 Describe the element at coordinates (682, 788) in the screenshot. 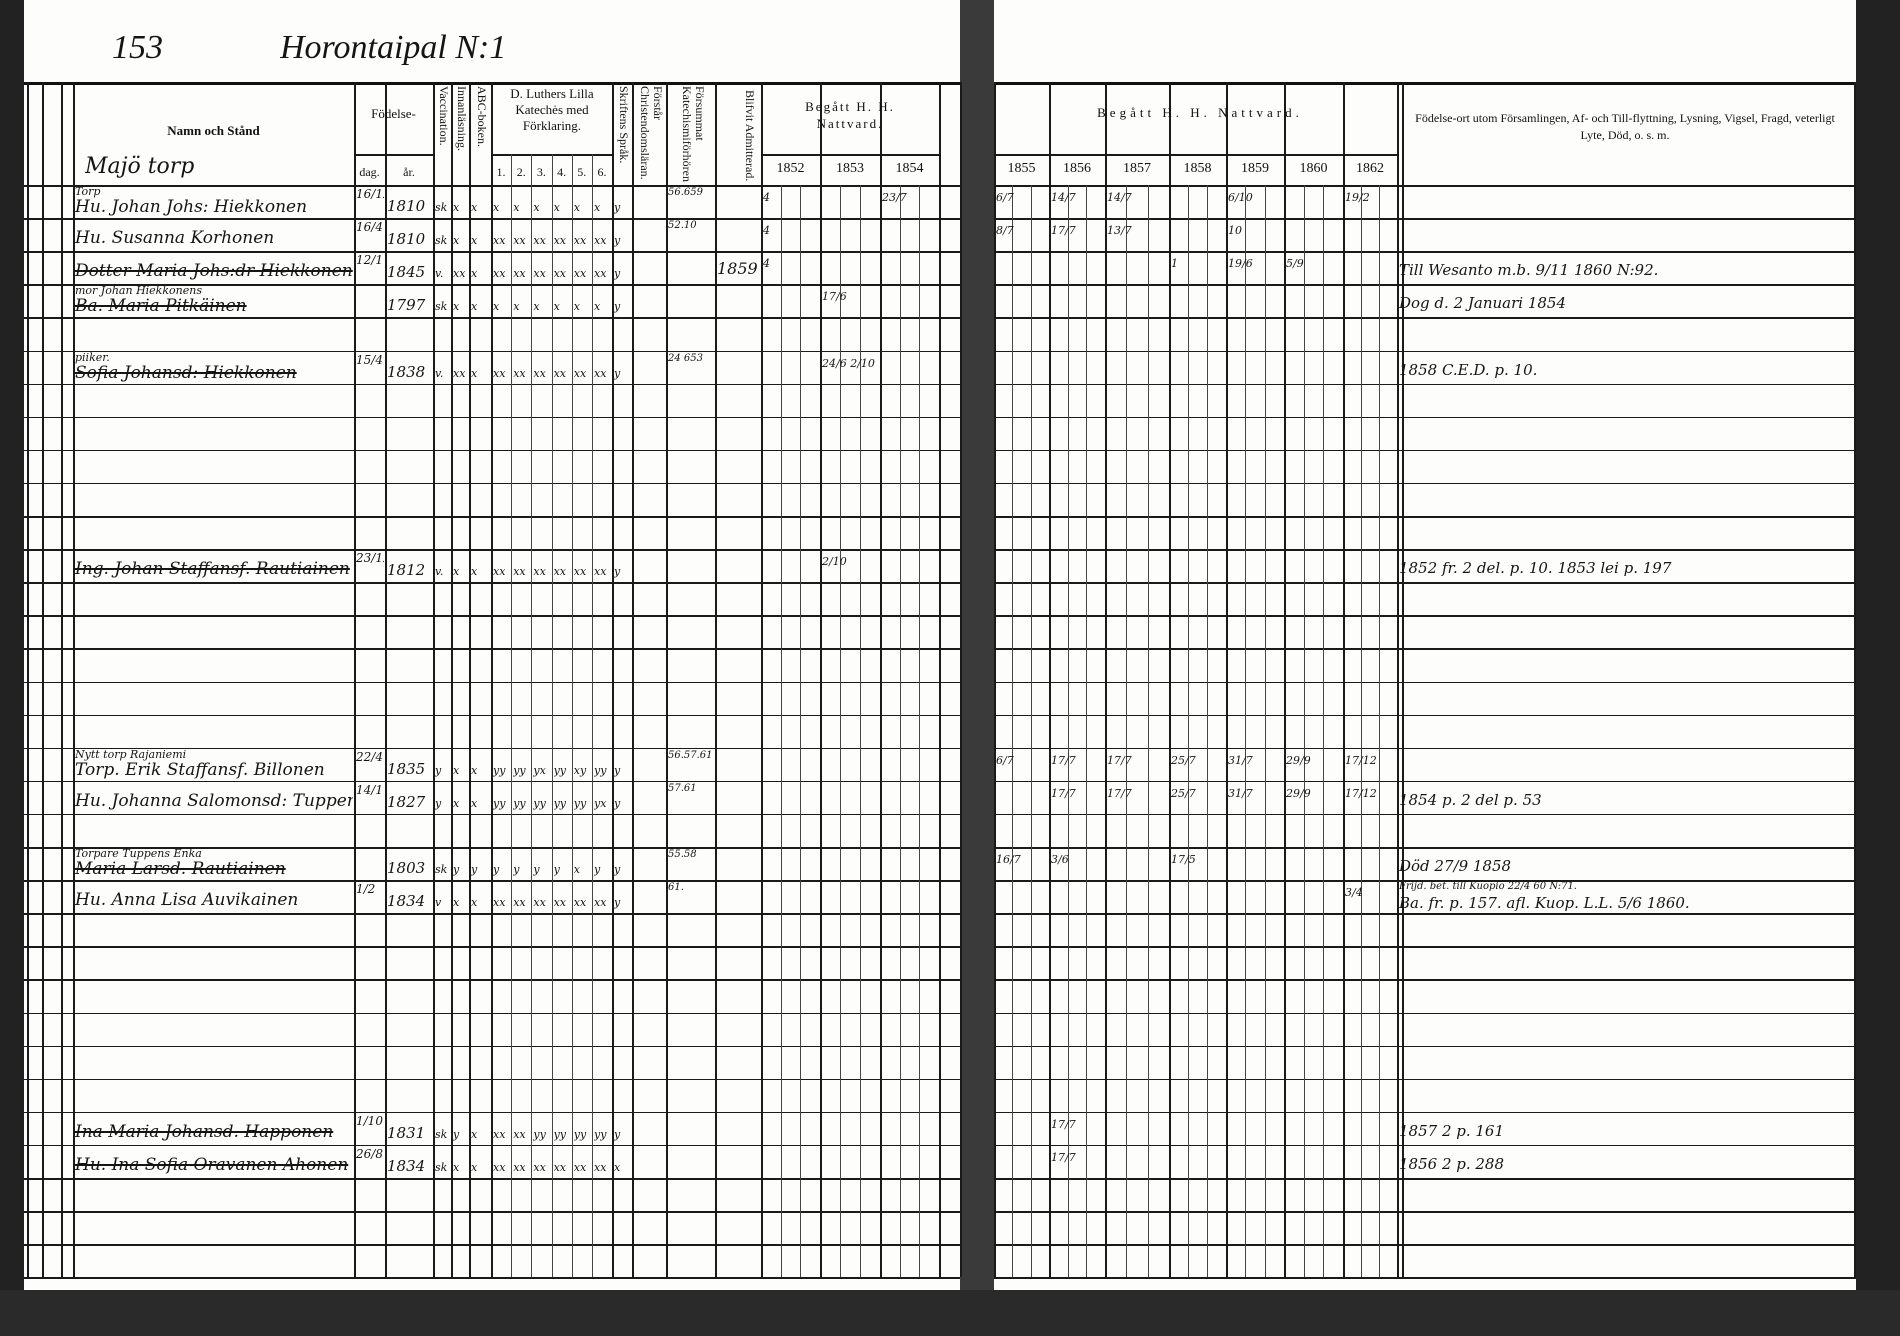

I see `missed-catechism: 57.61` at that location.